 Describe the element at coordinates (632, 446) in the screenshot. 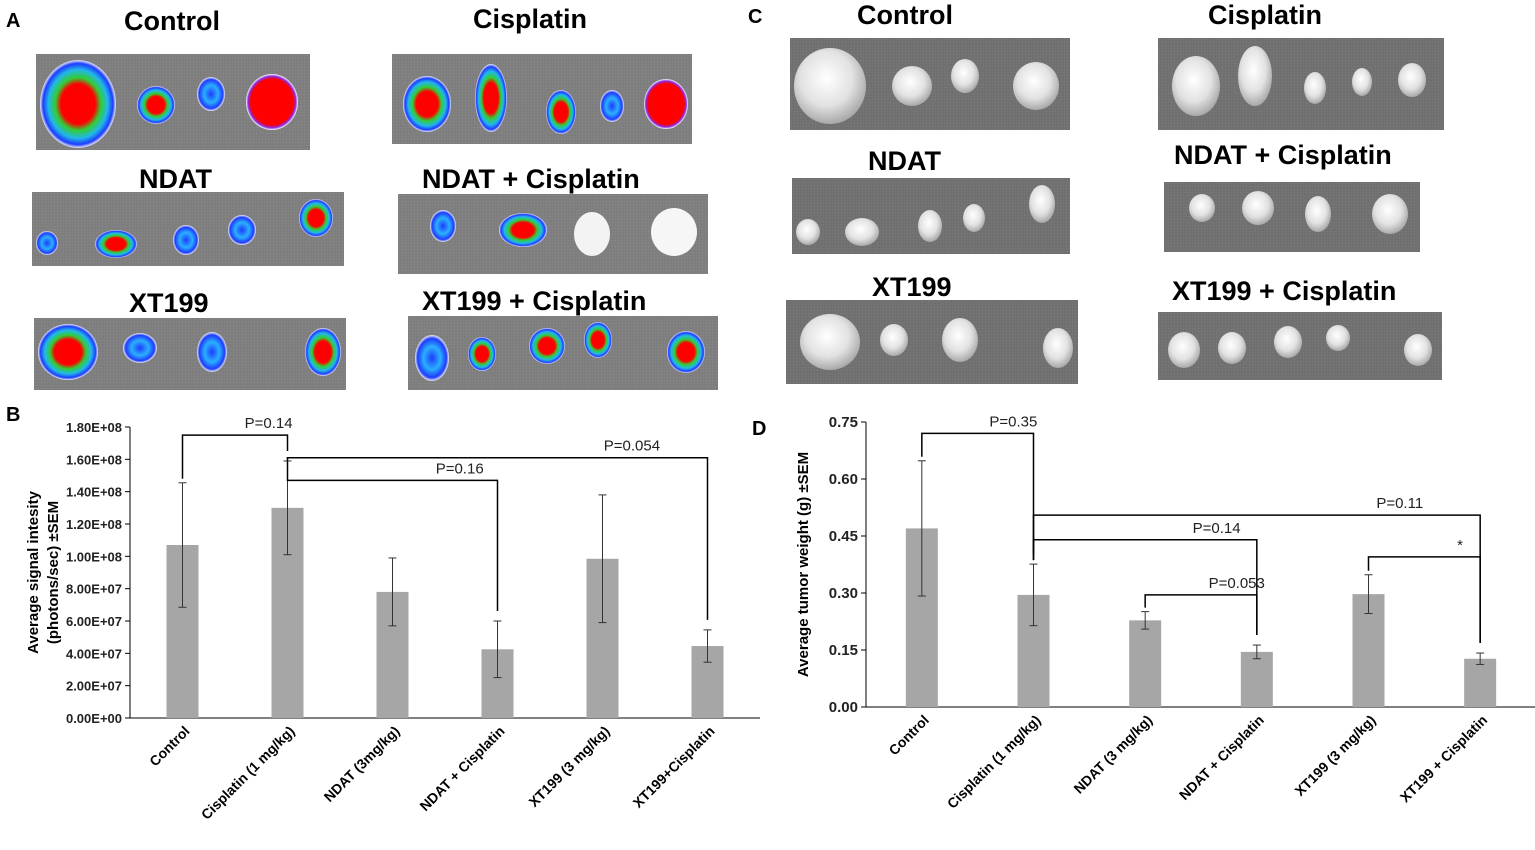

I see `p-value-label: P=0.054` at that location.